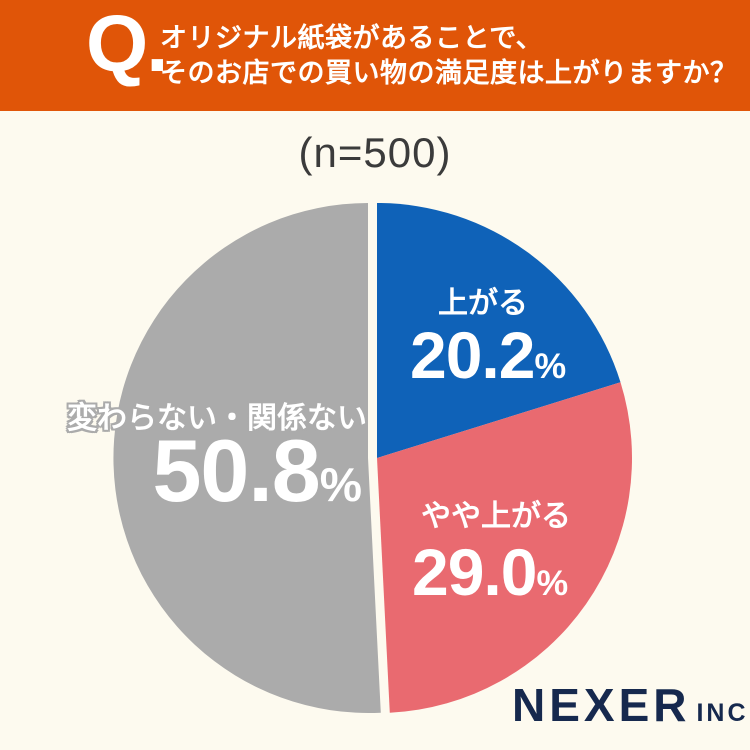 The height and width of the screenshot is (750, 750). I want to click on question-header: Q. オリジナル紙袋があることで、 そのお店での買い物の満足度は上がりますか？, so click(375, 55).